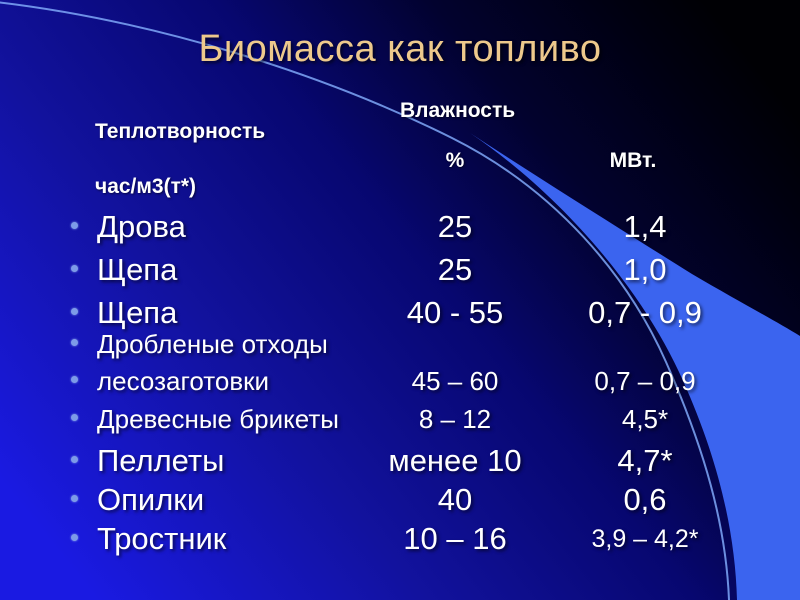 The height and width of the screenshot is (600, 800). Describe the element at coordinates (400, 49) in the screenshot. I see `slide-title: Биомасса как топливо` at that location.